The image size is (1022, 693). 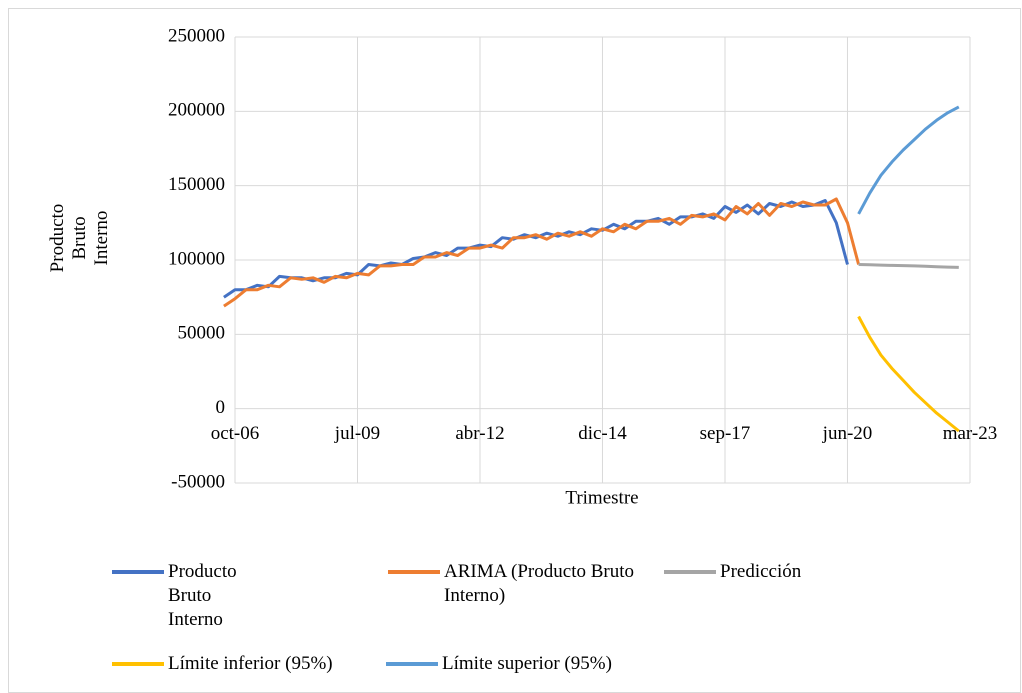 I want to click on y-tick-label: 0, so click(x=221, y=407).